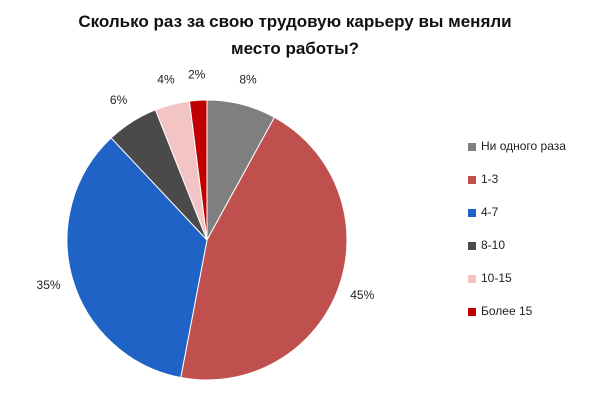 The width and height of the screenshot is (600, 402). I want to click on legend-label: Ни одного раза, so click(523, 146).